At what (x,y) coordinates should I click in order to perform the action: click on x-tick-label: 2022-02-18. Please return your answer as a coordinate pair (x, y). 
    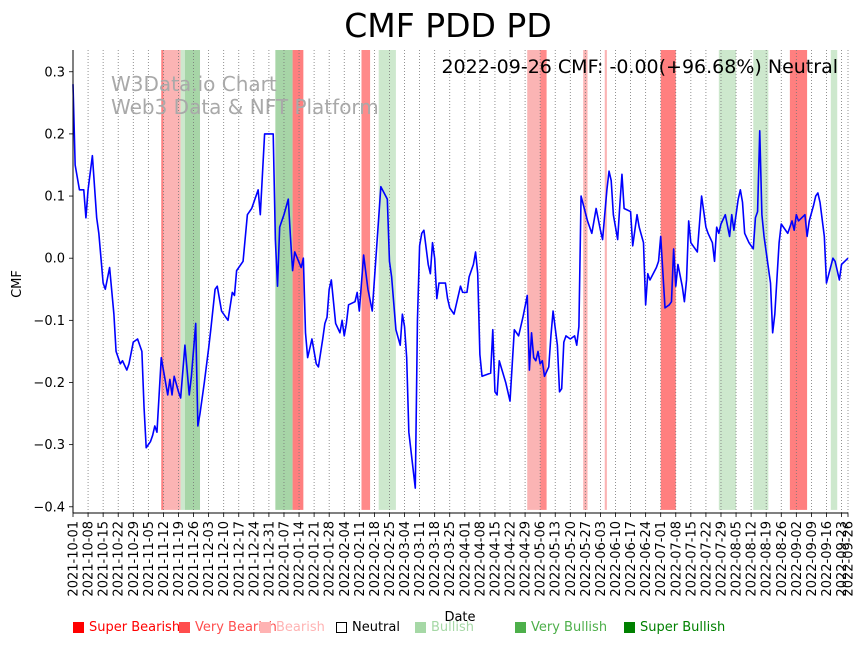
    Looking at the image, I should click on (375, 559).